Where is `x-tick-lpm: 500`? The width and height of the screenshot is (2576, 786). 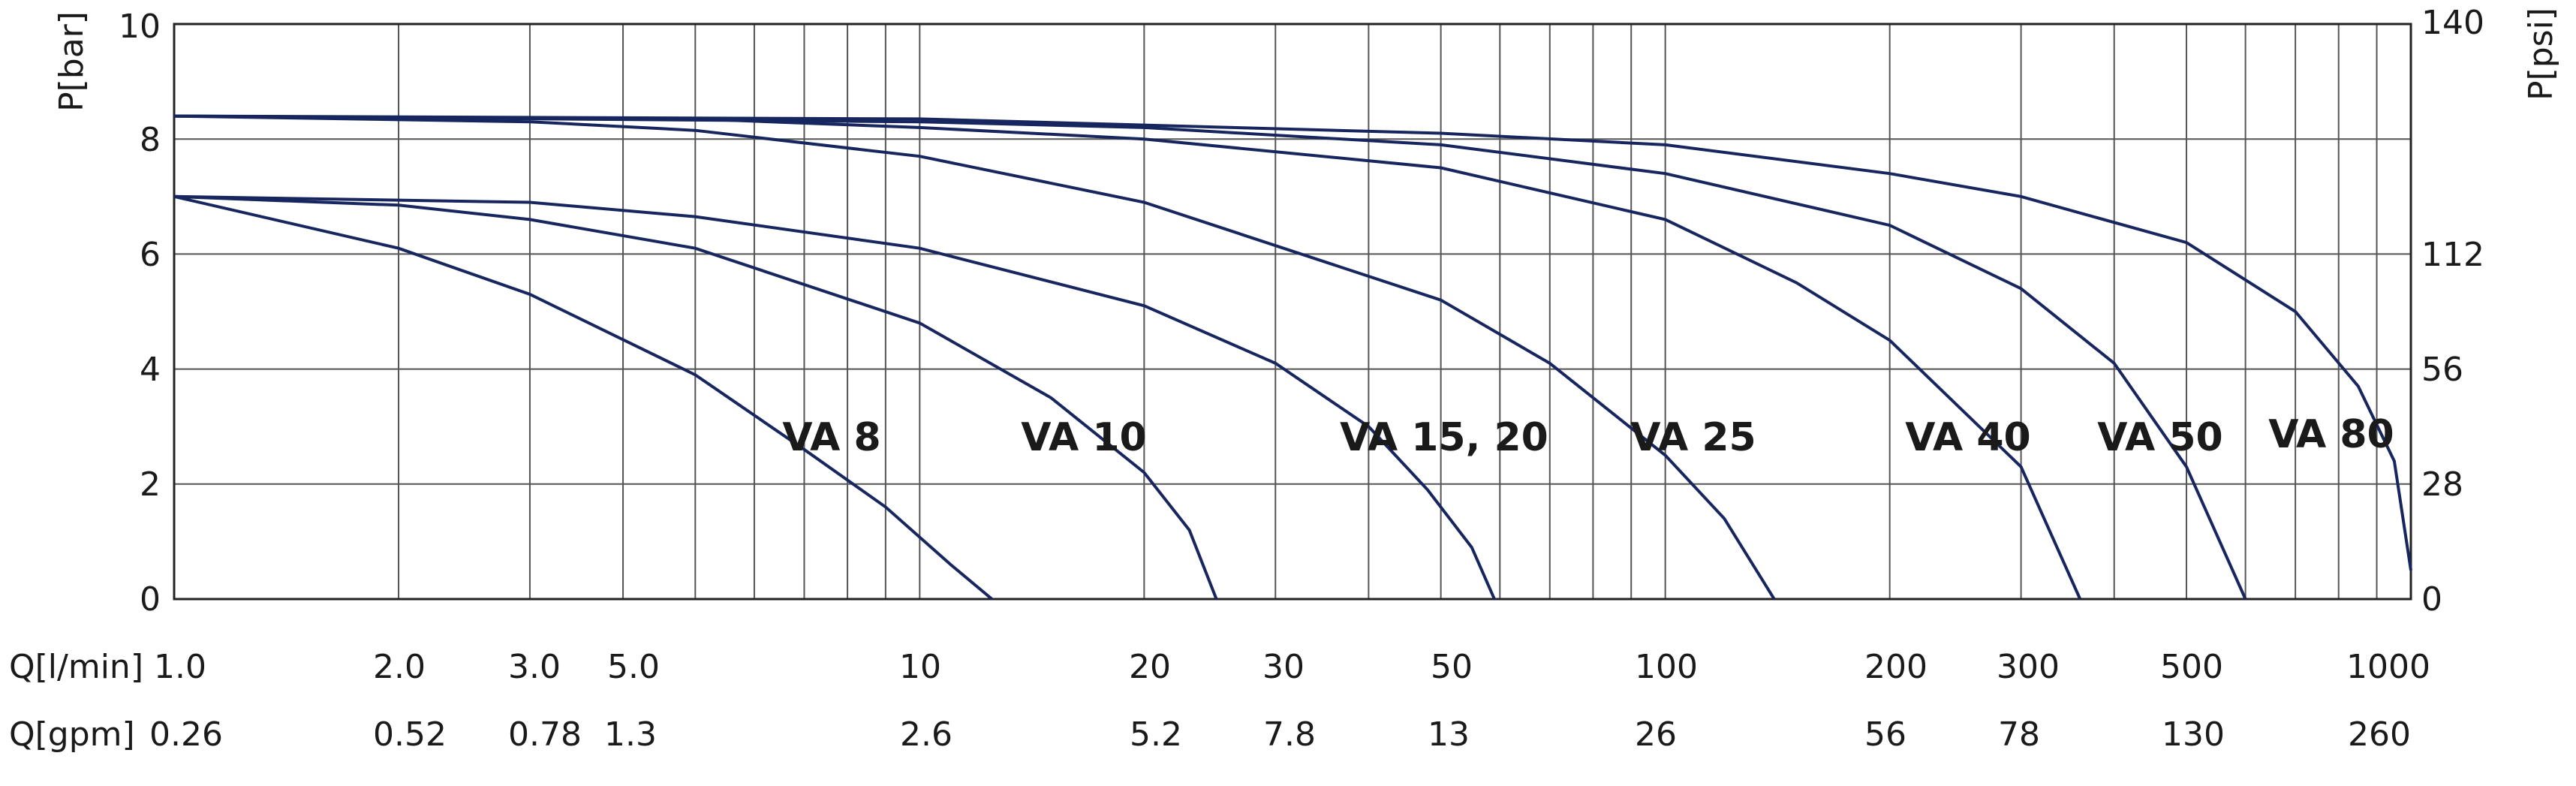
x-tick-lpm: 500 is located at coordinates (2191, 667).